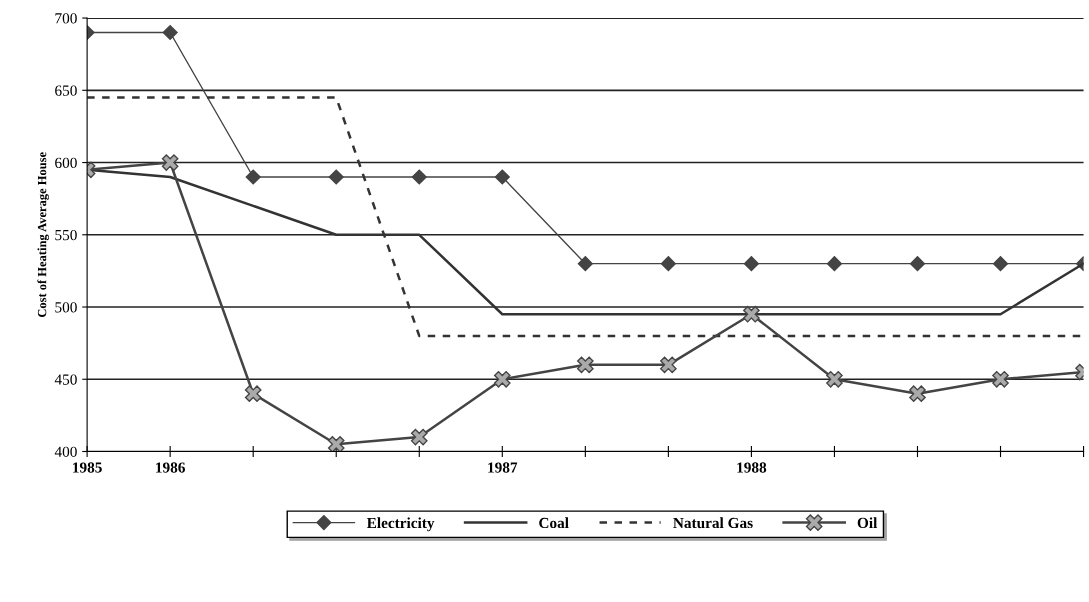 This screenshot has width=1089, height=602. Describe the element at coordinates (65, 379) in the screenshot. I see `y-tick-label: 450` at that location.